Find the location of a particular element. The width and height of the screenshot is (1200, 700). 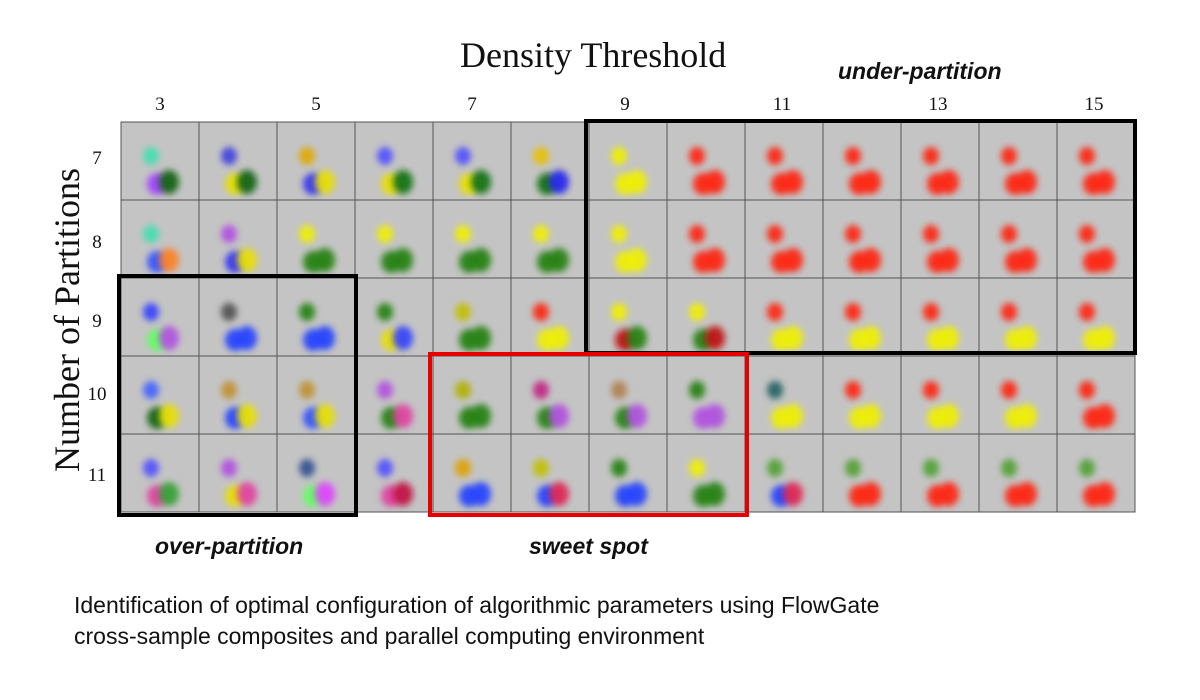

x-tick: 5 is located at coordinates (316, 104).